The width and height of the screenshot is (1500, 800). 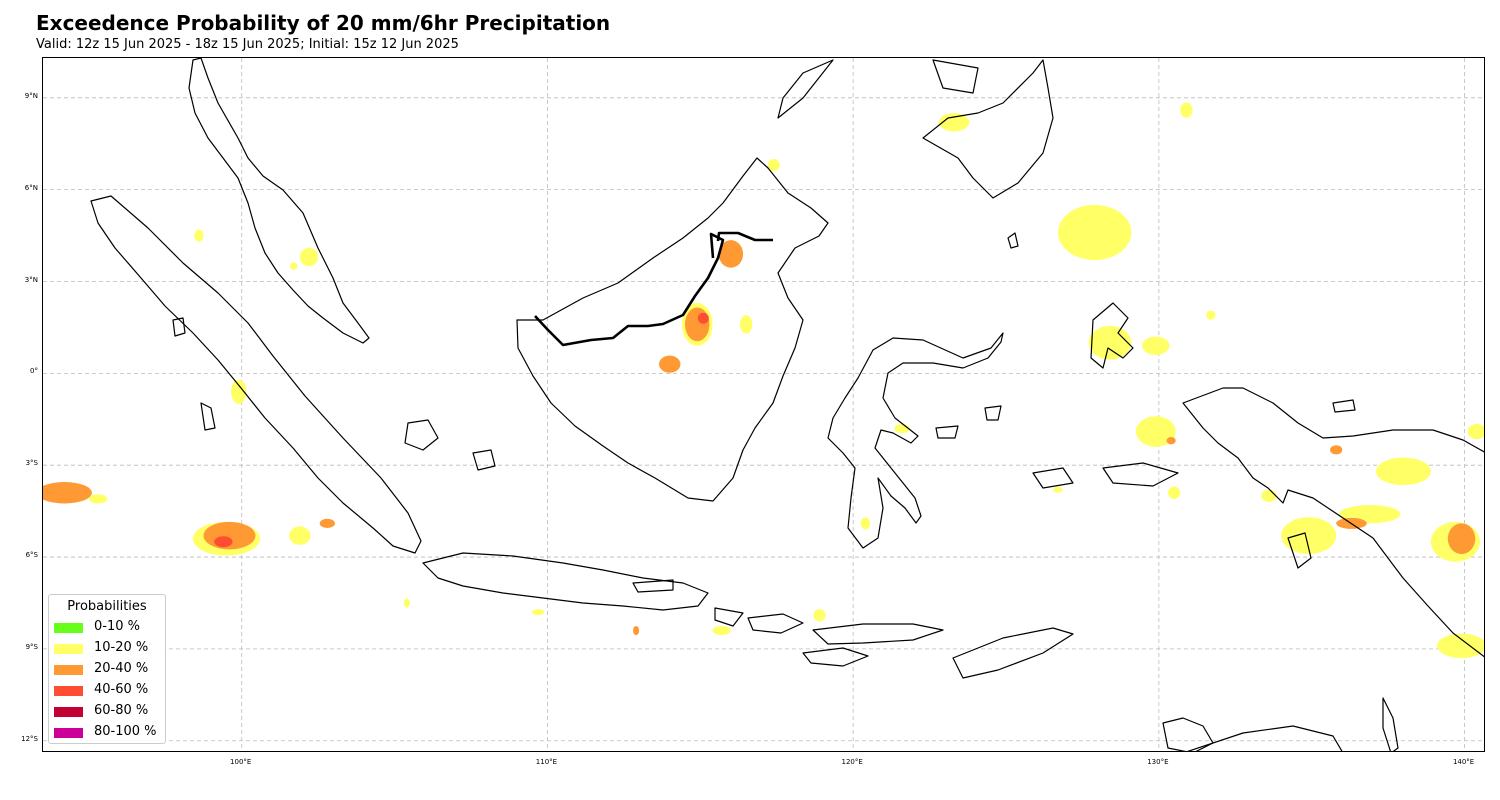 I want to click on coastline-seram, so click(x=1140, y=474).